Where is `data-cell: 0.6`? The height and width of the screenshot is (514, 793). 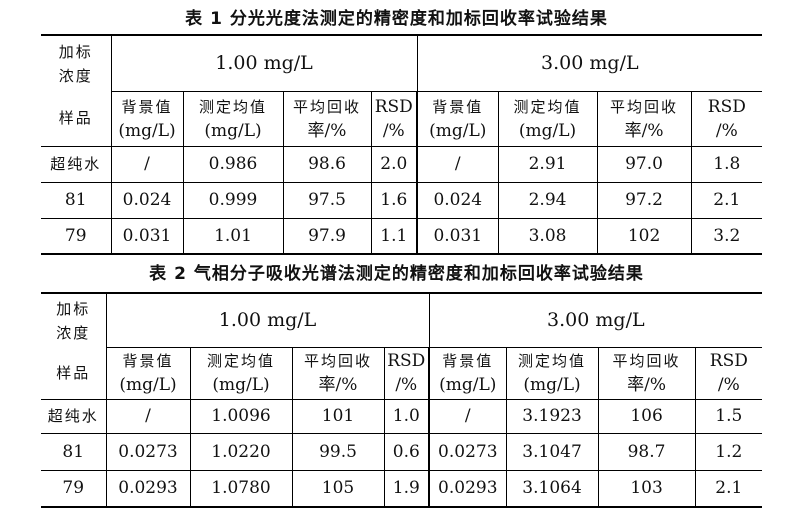
data-cell: 0.6 is located at coordinates (407, 451).